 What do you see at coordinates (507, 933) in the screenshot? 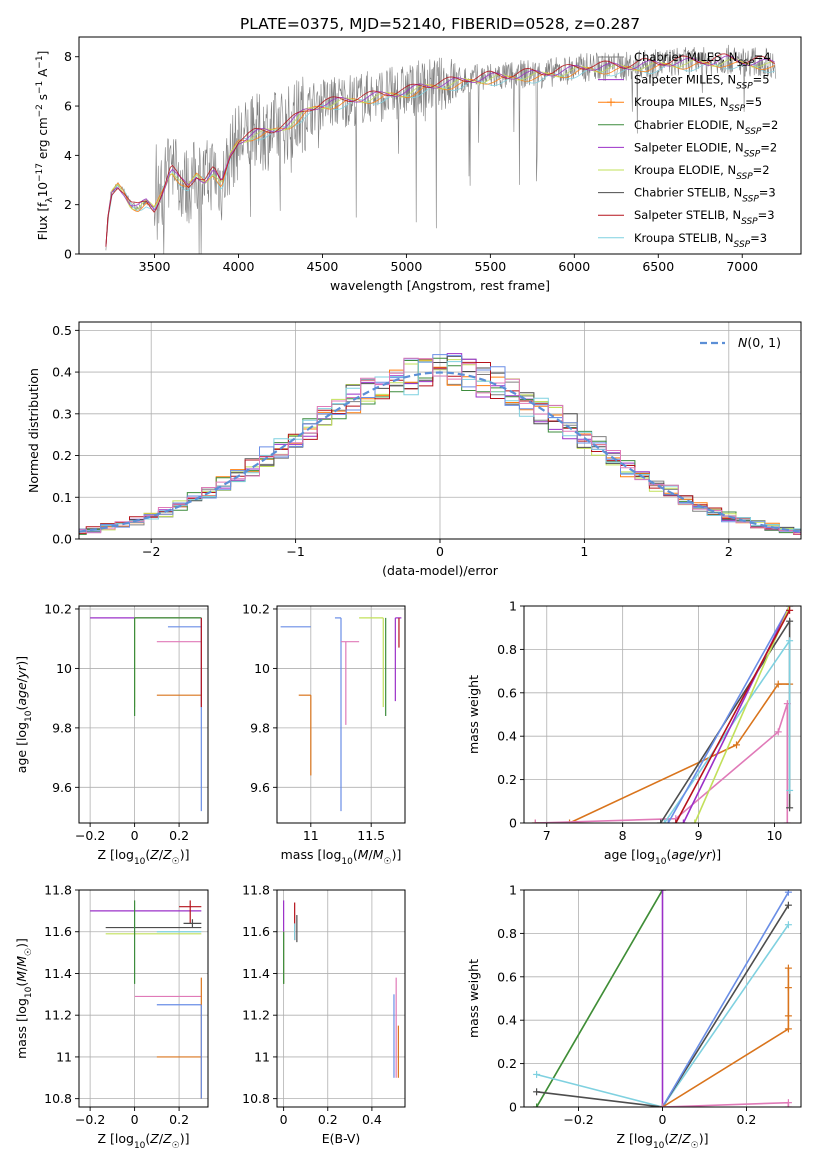
I see `y-tick-label: 0.8` at bounding box center [507, 933].